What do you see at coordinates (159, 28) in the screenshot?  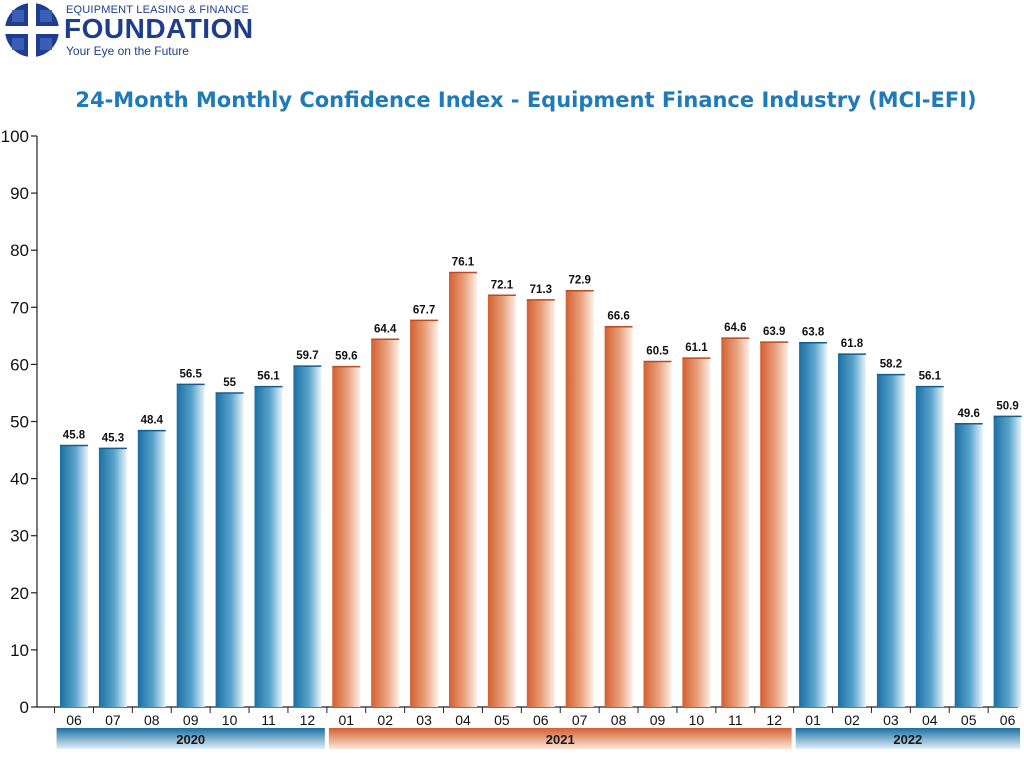 I see `brand-name: FOUNDATION` at bounding box center [159, 28].